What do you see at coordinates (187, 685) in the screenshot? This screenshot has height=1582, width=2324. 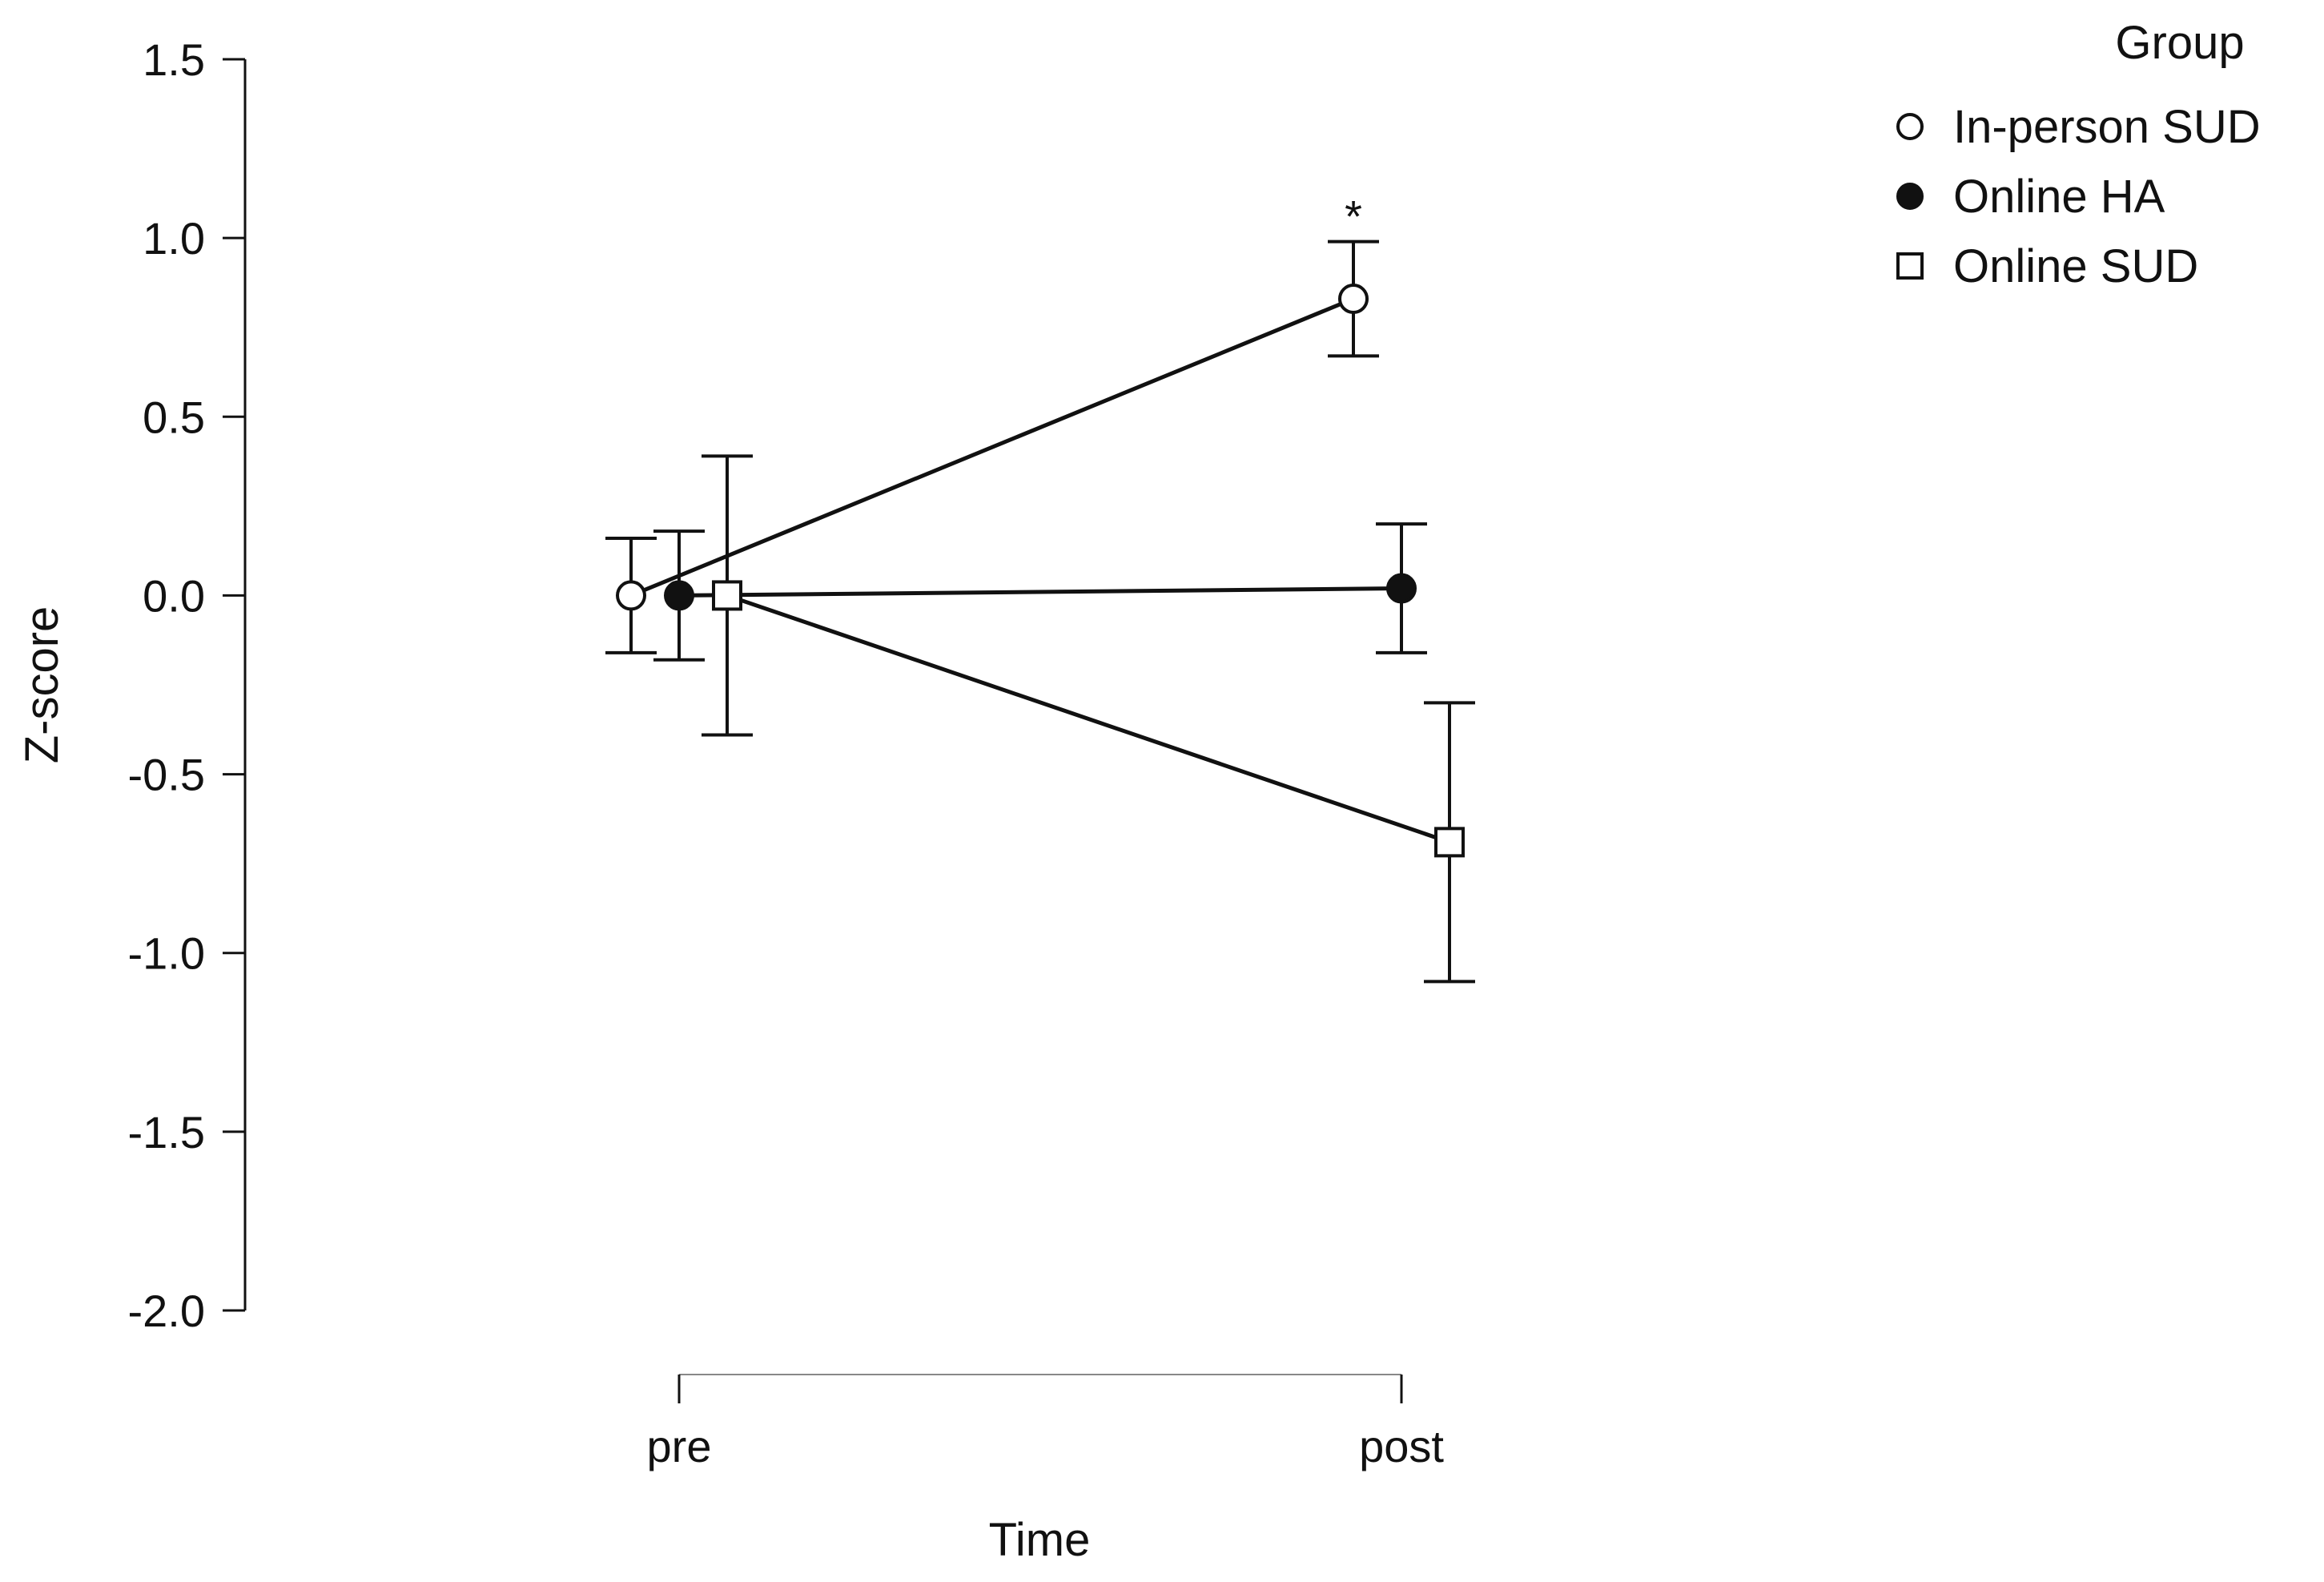 I see `y-axis: 1.5 1.0 0.5 0.0 -0.5 -1.0 -1.5 -2.0` at bounding box center [187, 685].